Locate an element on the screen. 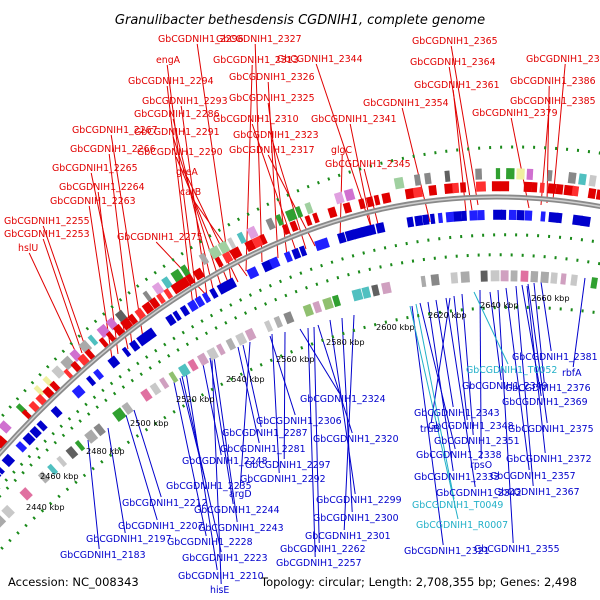 The width and height of the screenshot is (600, 600). reverse-gene-label: GbCGDNIH1_2287 is located at coordinates (265, 433).